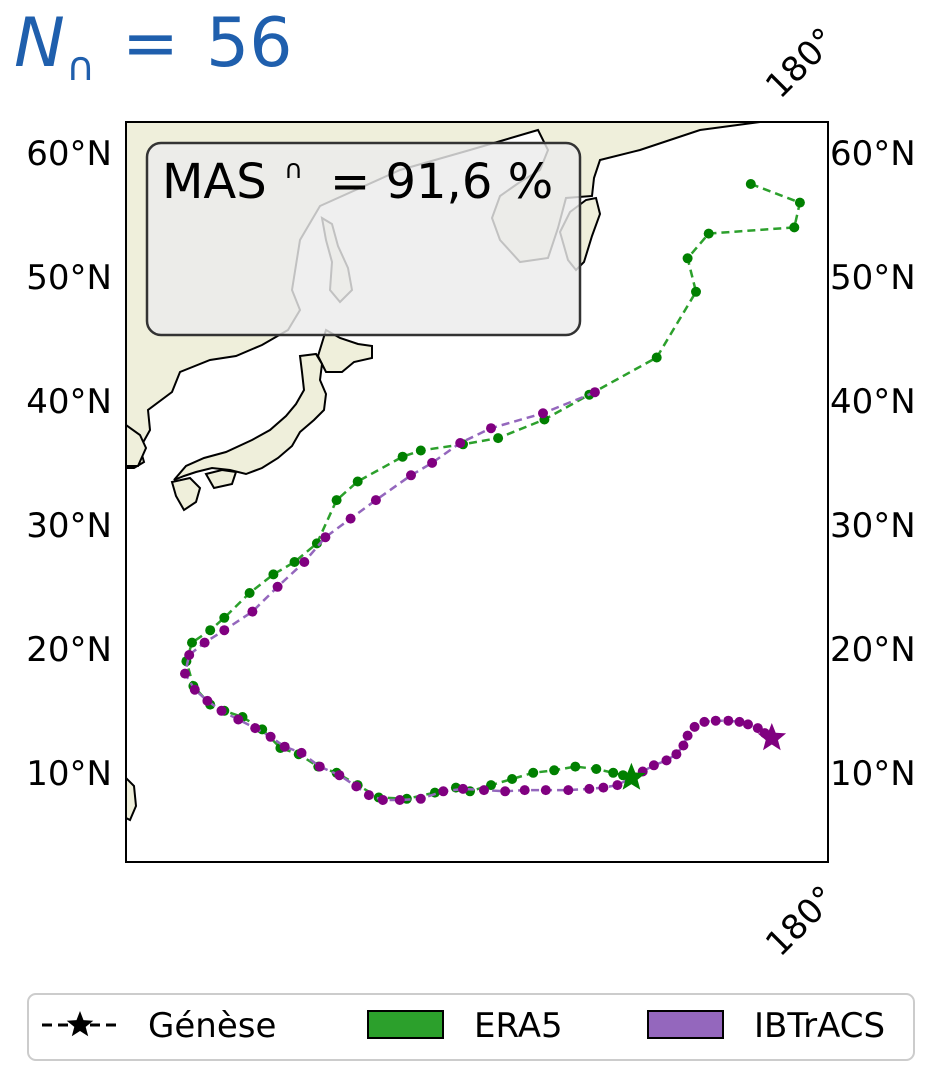 This screenshot has width=943, height=1080. I want to click on lat-tick-right-60: 60°N, so click(873, 154).